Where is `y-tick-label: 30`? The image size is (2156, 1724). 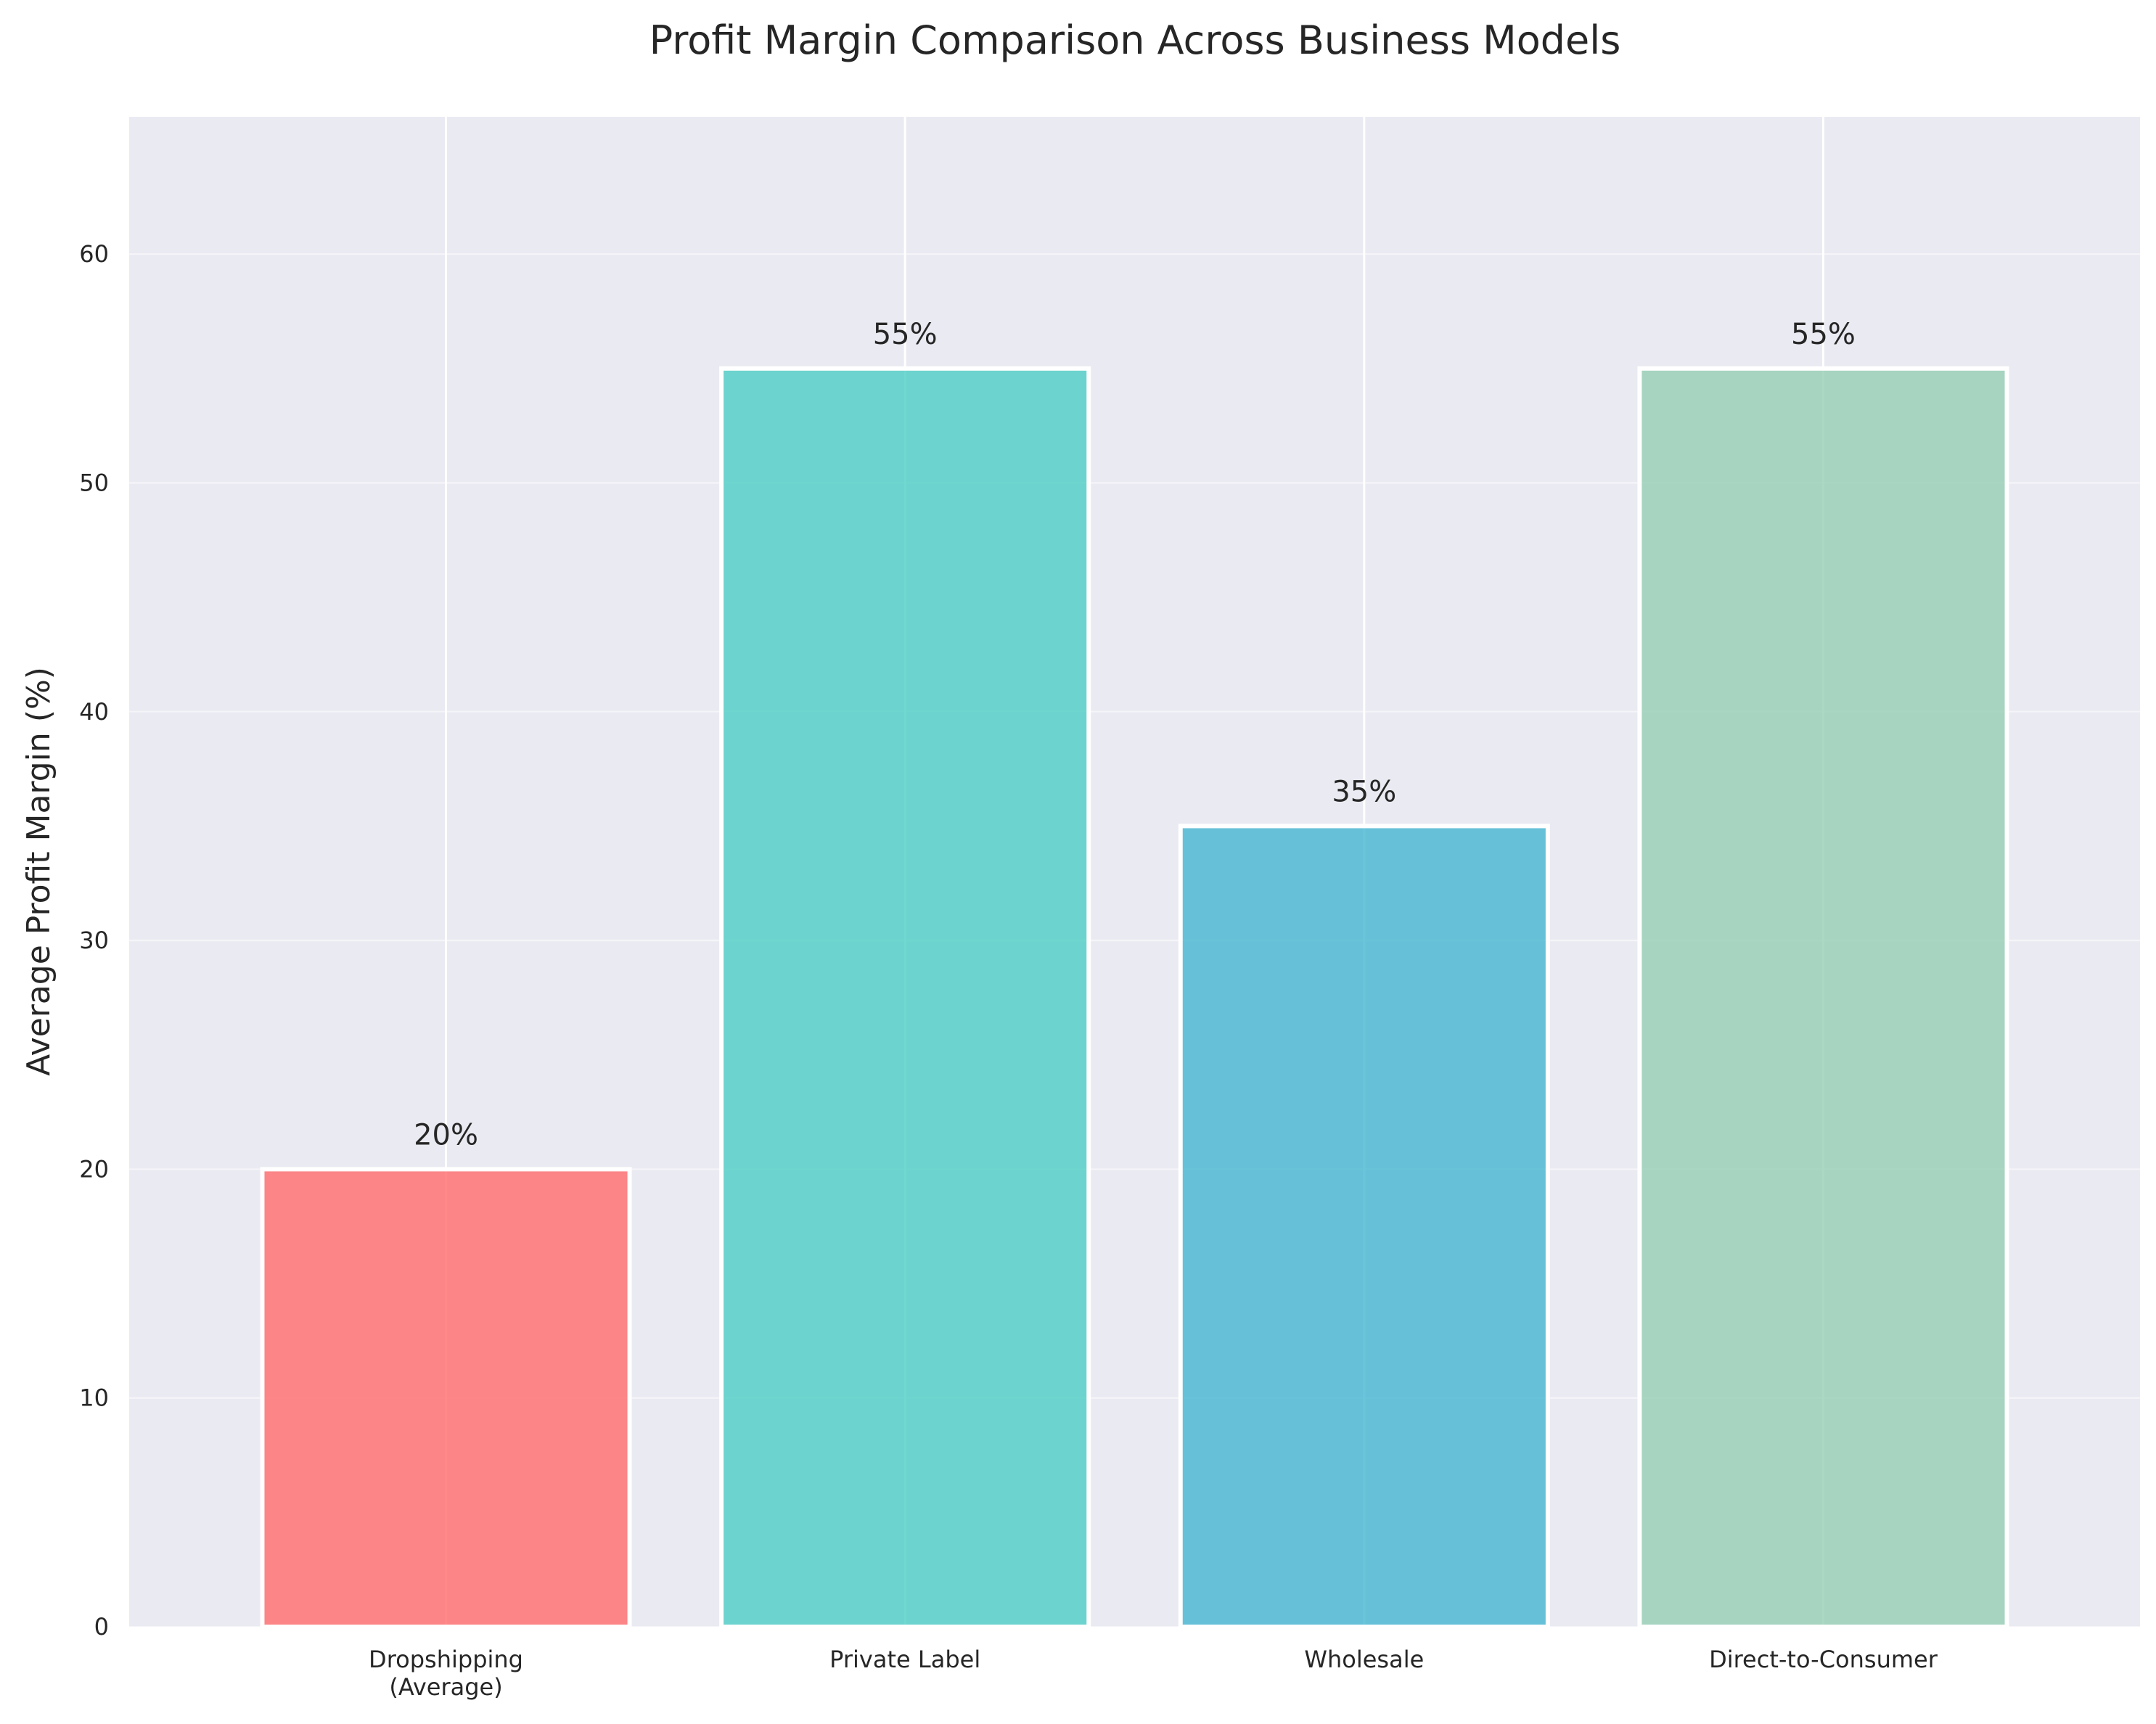
y-tick-label: 30 is located at coordinates (94, 940).